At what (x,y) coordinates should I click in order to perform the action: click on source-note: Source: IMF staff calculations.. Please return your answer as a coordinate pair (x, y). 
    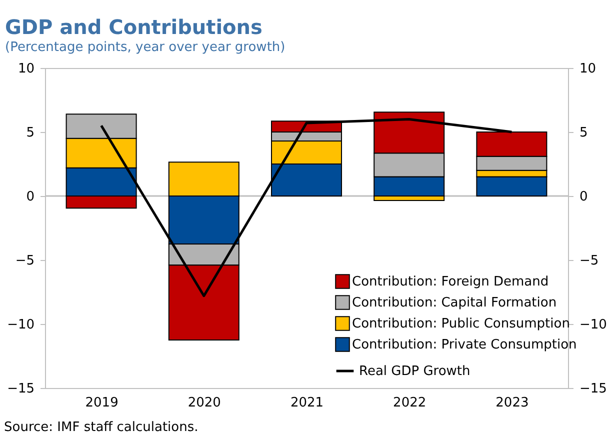
    Looking at the image, I should click on (101, 427).